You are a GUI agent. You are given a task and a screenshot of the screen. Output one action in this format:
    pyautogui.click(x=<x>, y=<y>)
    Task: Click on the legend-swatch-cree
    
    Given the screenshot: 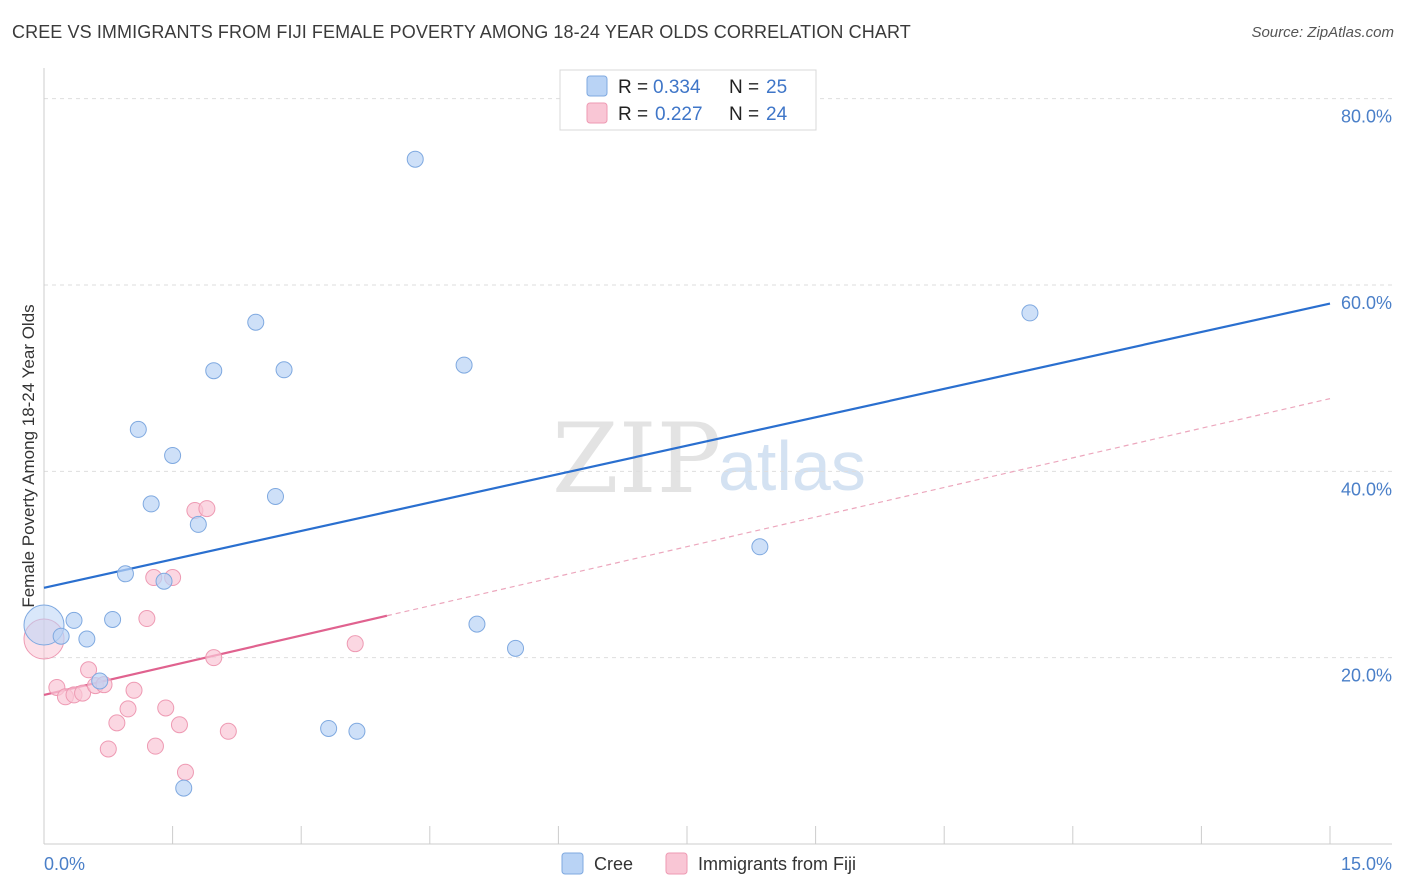 What is the action you would take?
    pyautogui.click(x=597, y=86)
    